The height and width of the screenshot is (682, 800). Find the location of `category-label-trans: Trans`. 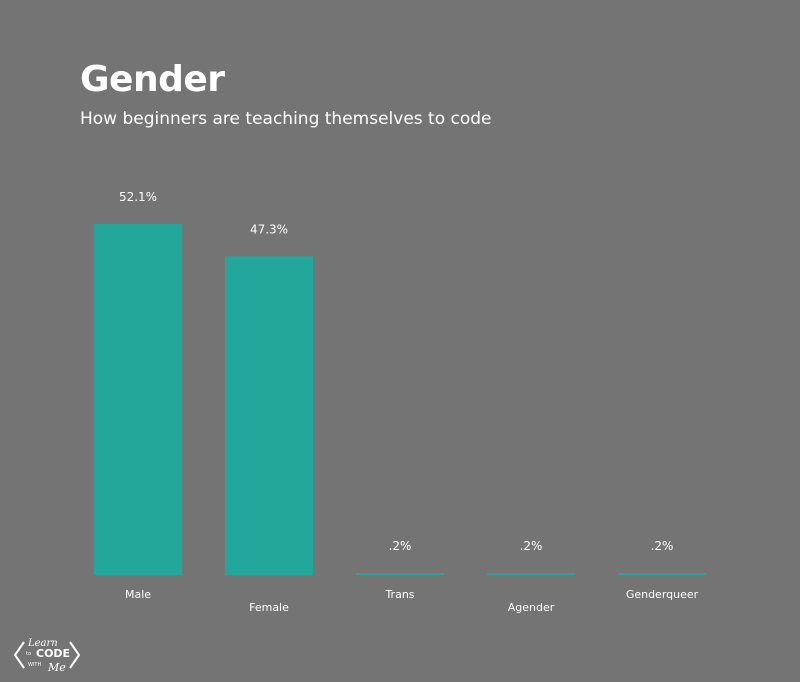

category-label-trans: Trans is located at coordinates (399, 594).